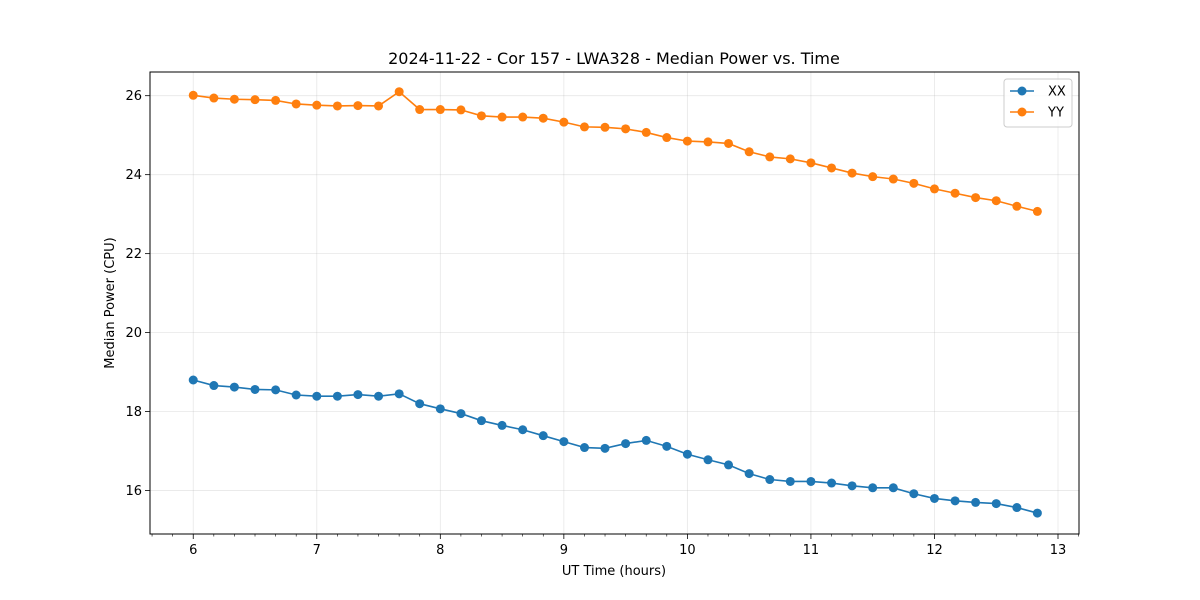  Describe the element at coordinates (110, 302) in the screenshot. I see `y-axis-label: Median Power (CPU)` at that location.